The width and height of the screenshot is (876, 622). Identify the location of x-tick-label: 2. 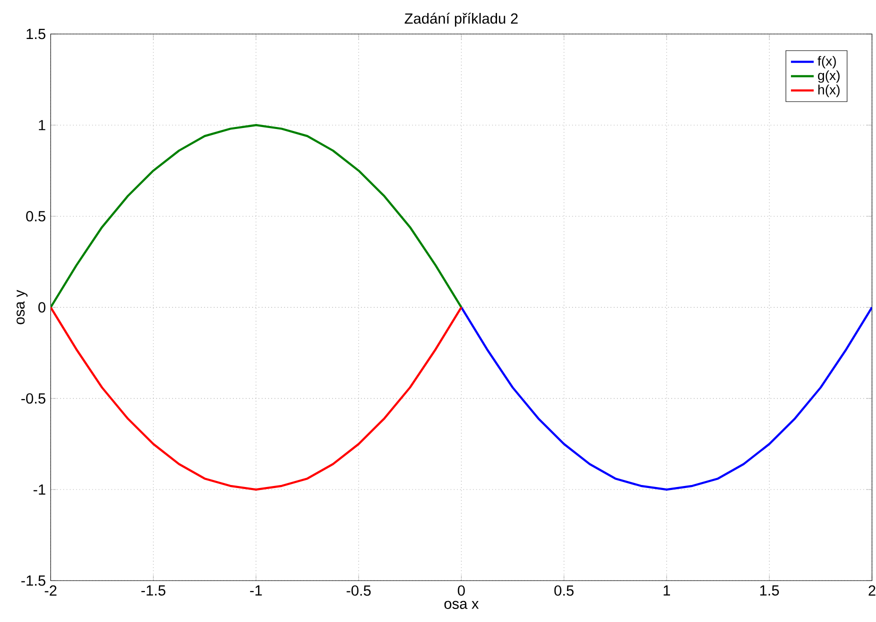
(872, 590).